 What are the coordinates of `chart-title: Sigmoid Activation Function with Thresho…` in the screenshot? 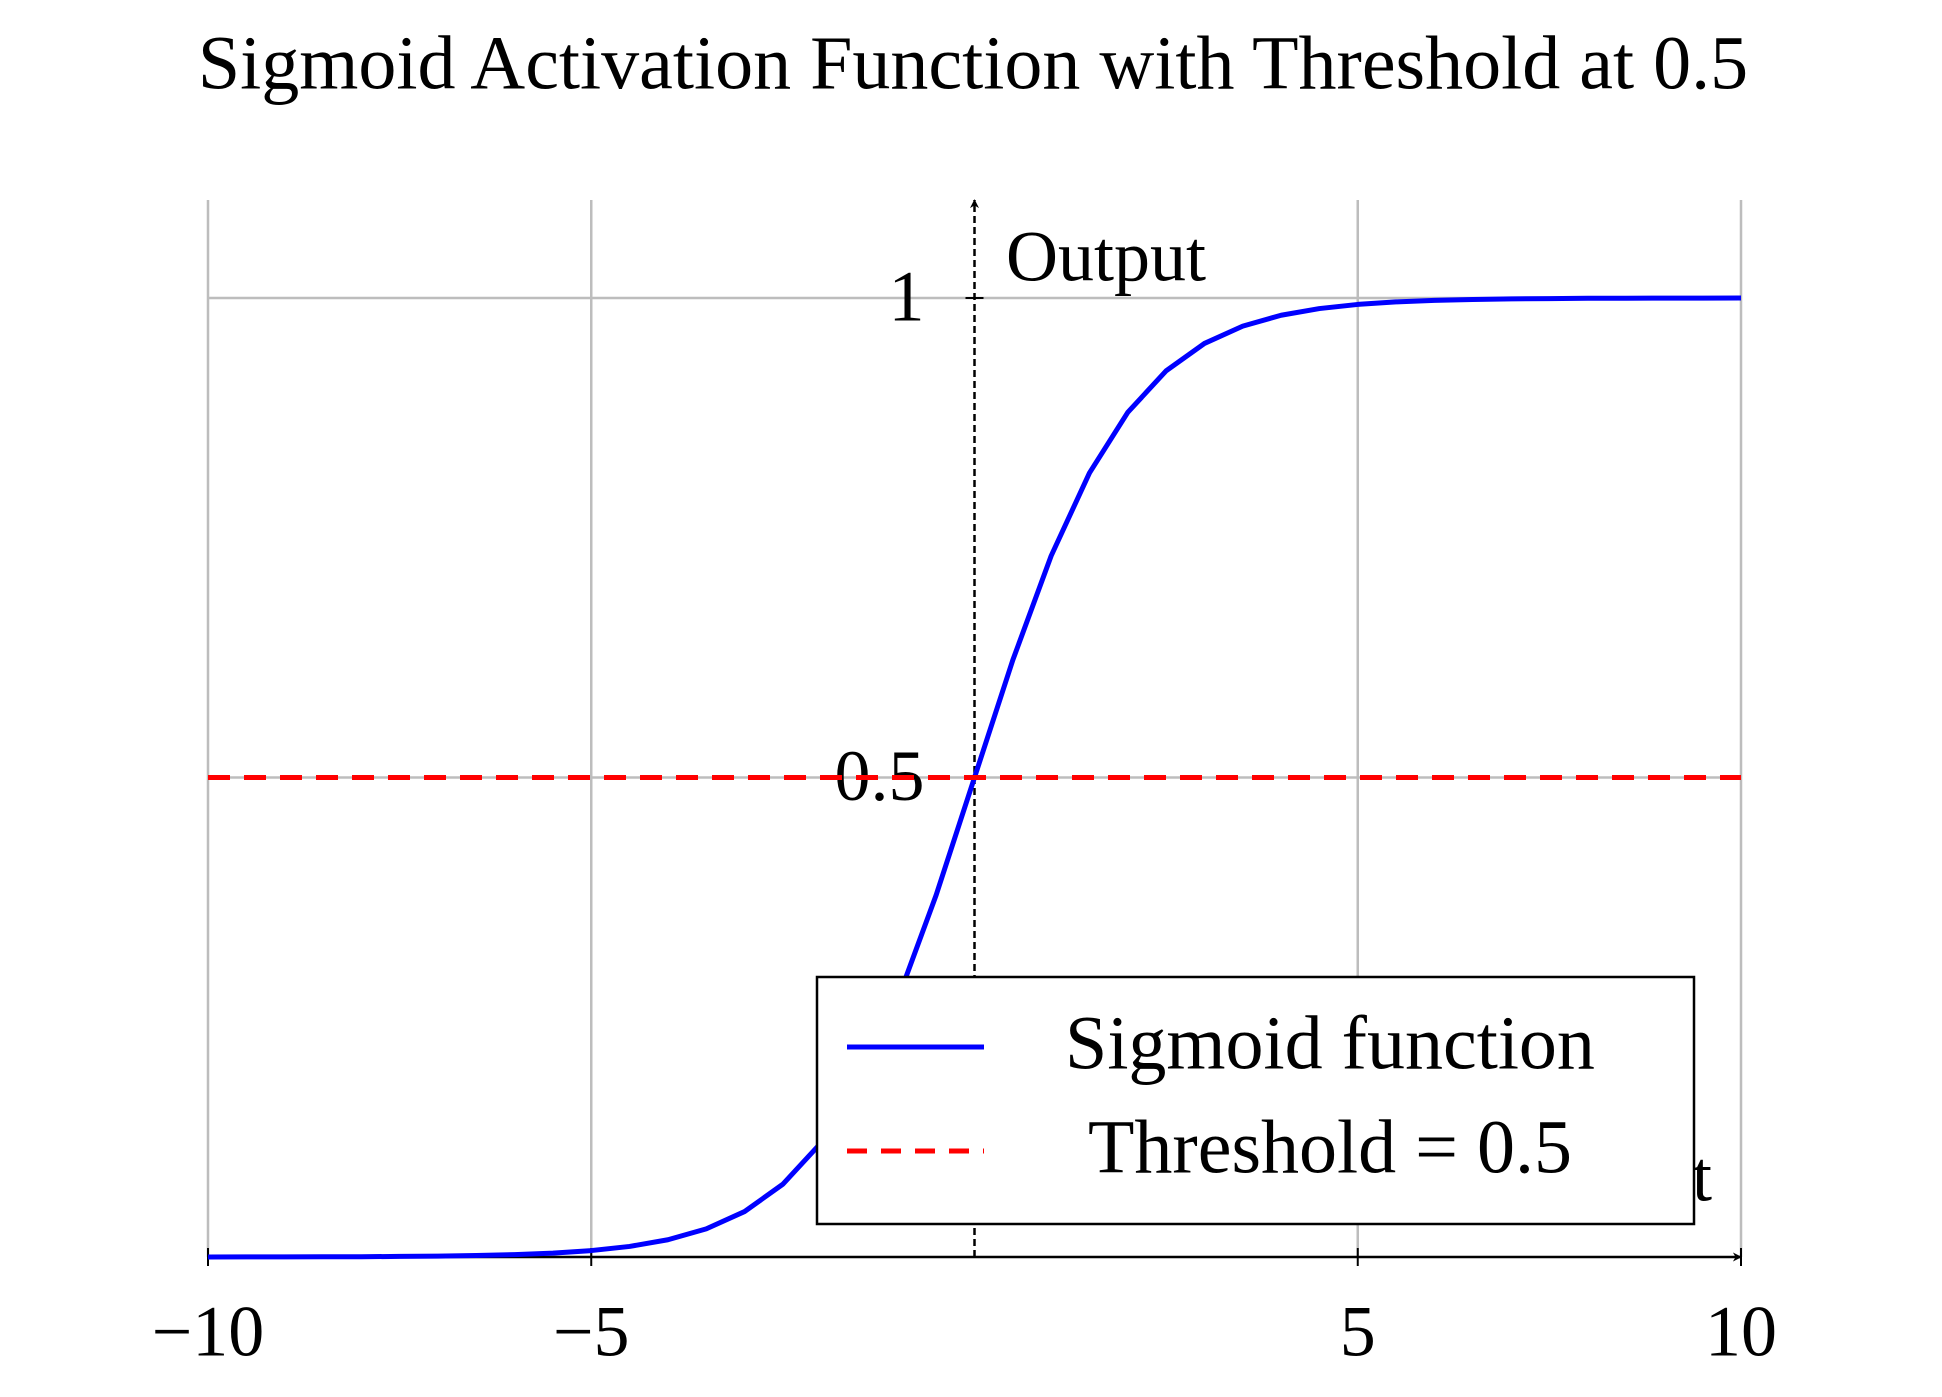 It's located at (973, 63).